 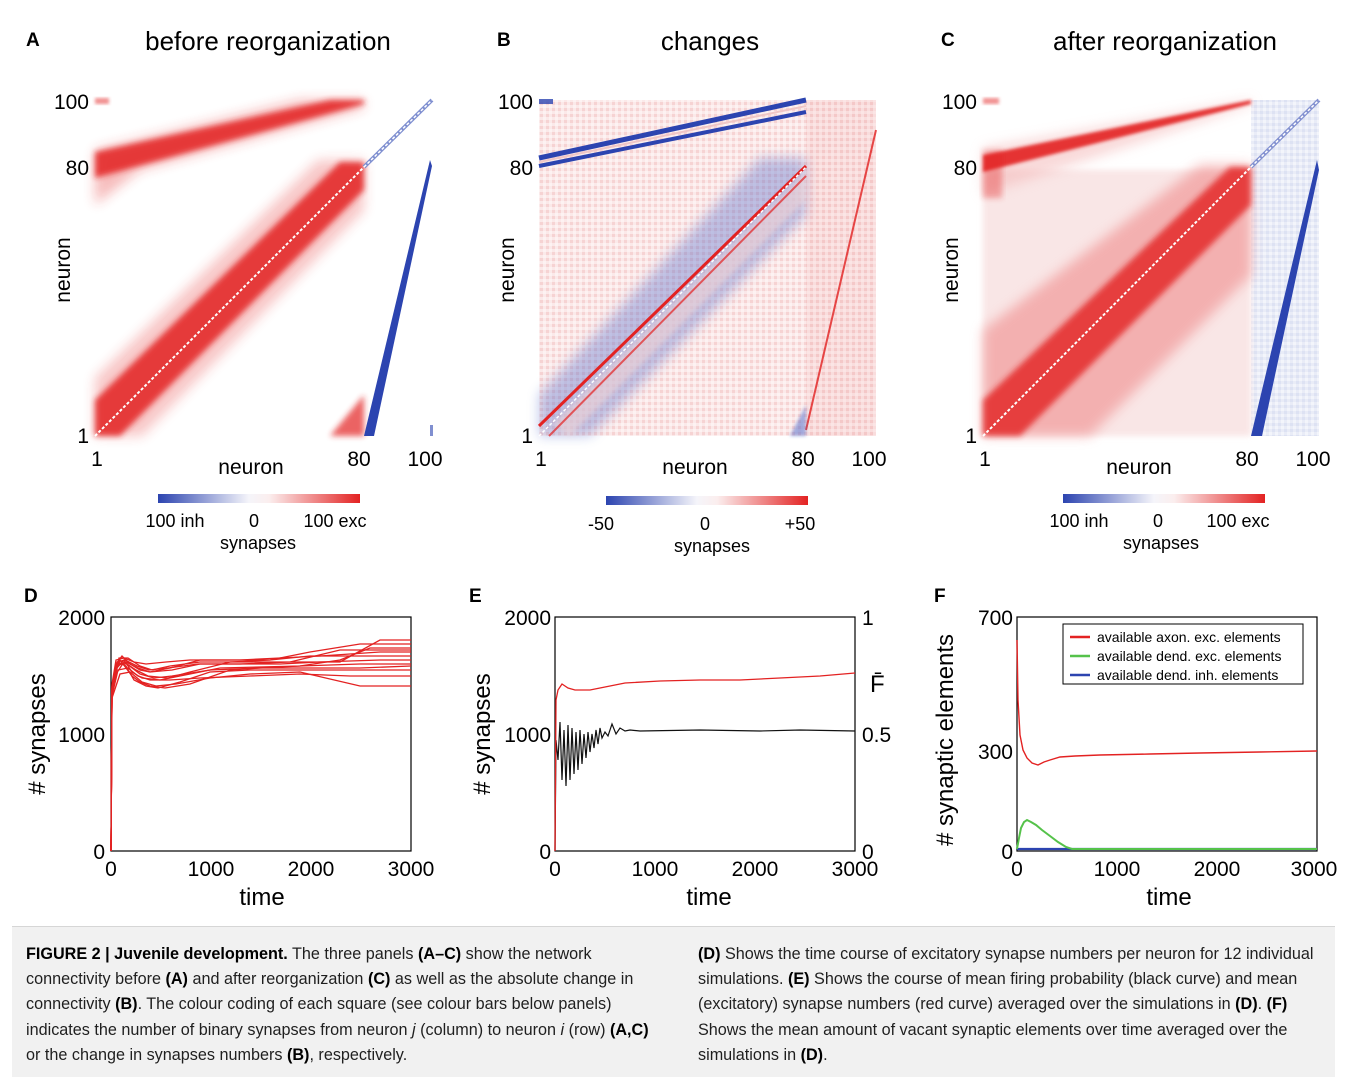 I want to click on panel-f-ytick-700: 700, so click(x=995, y=618).